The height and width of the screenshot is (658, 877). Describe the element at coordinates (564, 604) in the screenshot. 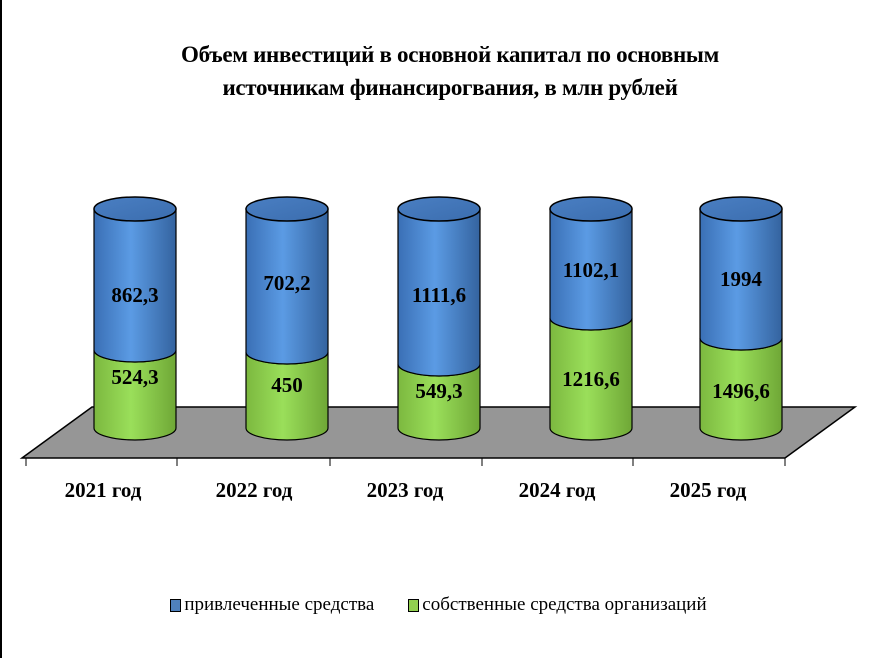

I see `legend-label-own: собственные средства организаций` at that location.